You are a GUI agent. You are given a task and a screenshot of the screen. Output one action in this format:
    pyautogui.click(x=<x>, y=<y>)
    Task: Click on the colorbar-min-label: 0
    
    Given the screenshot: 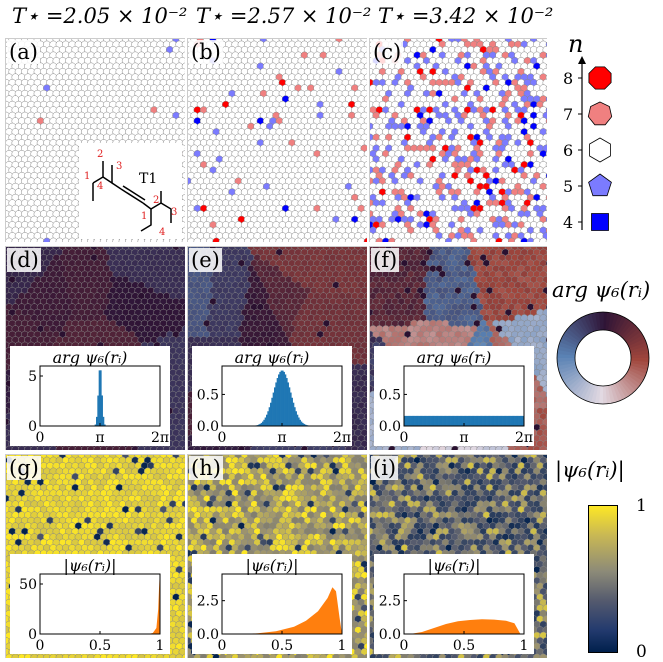 What is the action you would take?
    pyautogui.click(x=641, y=652)
    